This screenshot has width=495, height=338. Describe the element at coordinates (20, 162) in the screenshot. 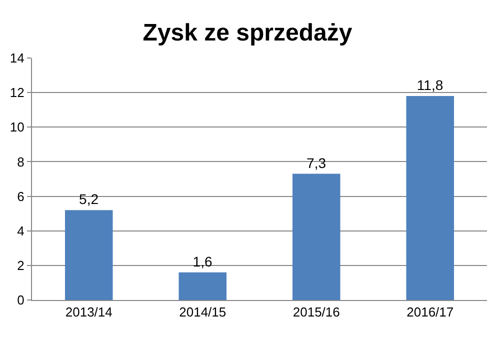

I see `y-tick-label: 8` at that location.